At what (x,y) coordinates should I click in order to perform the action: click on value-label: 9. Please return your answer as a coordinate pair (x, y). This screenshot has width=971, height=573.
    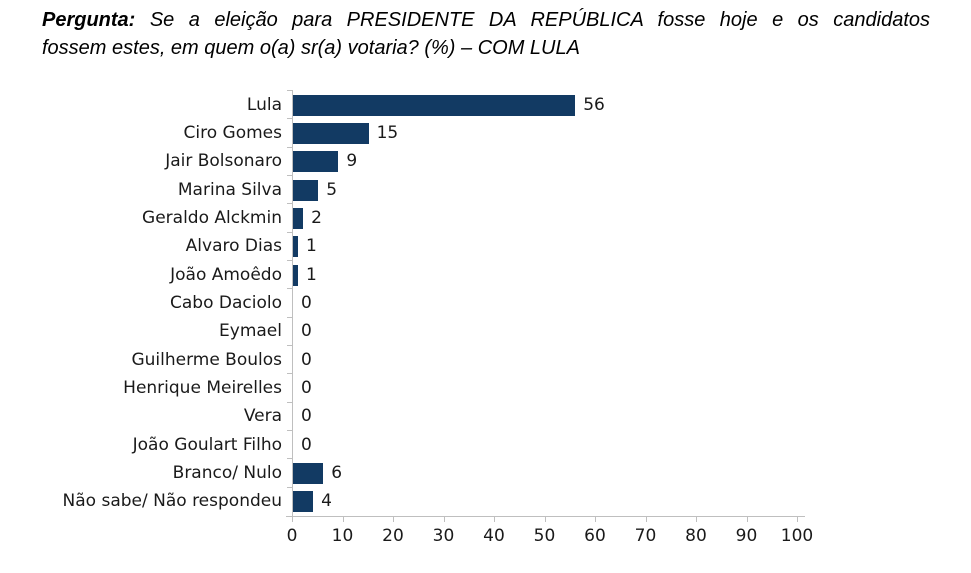
    Looking at the image, I should click on (352, 161).